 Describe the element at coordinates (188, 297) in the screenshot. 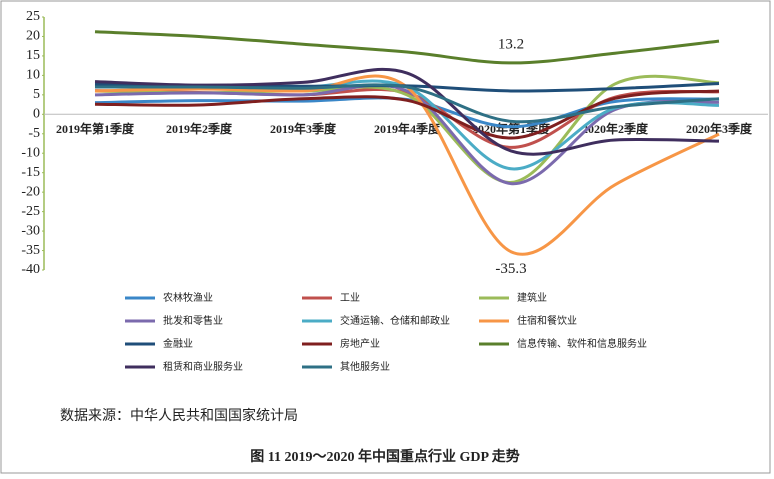

I see `legend-label: 农林牧渔业` at that location.